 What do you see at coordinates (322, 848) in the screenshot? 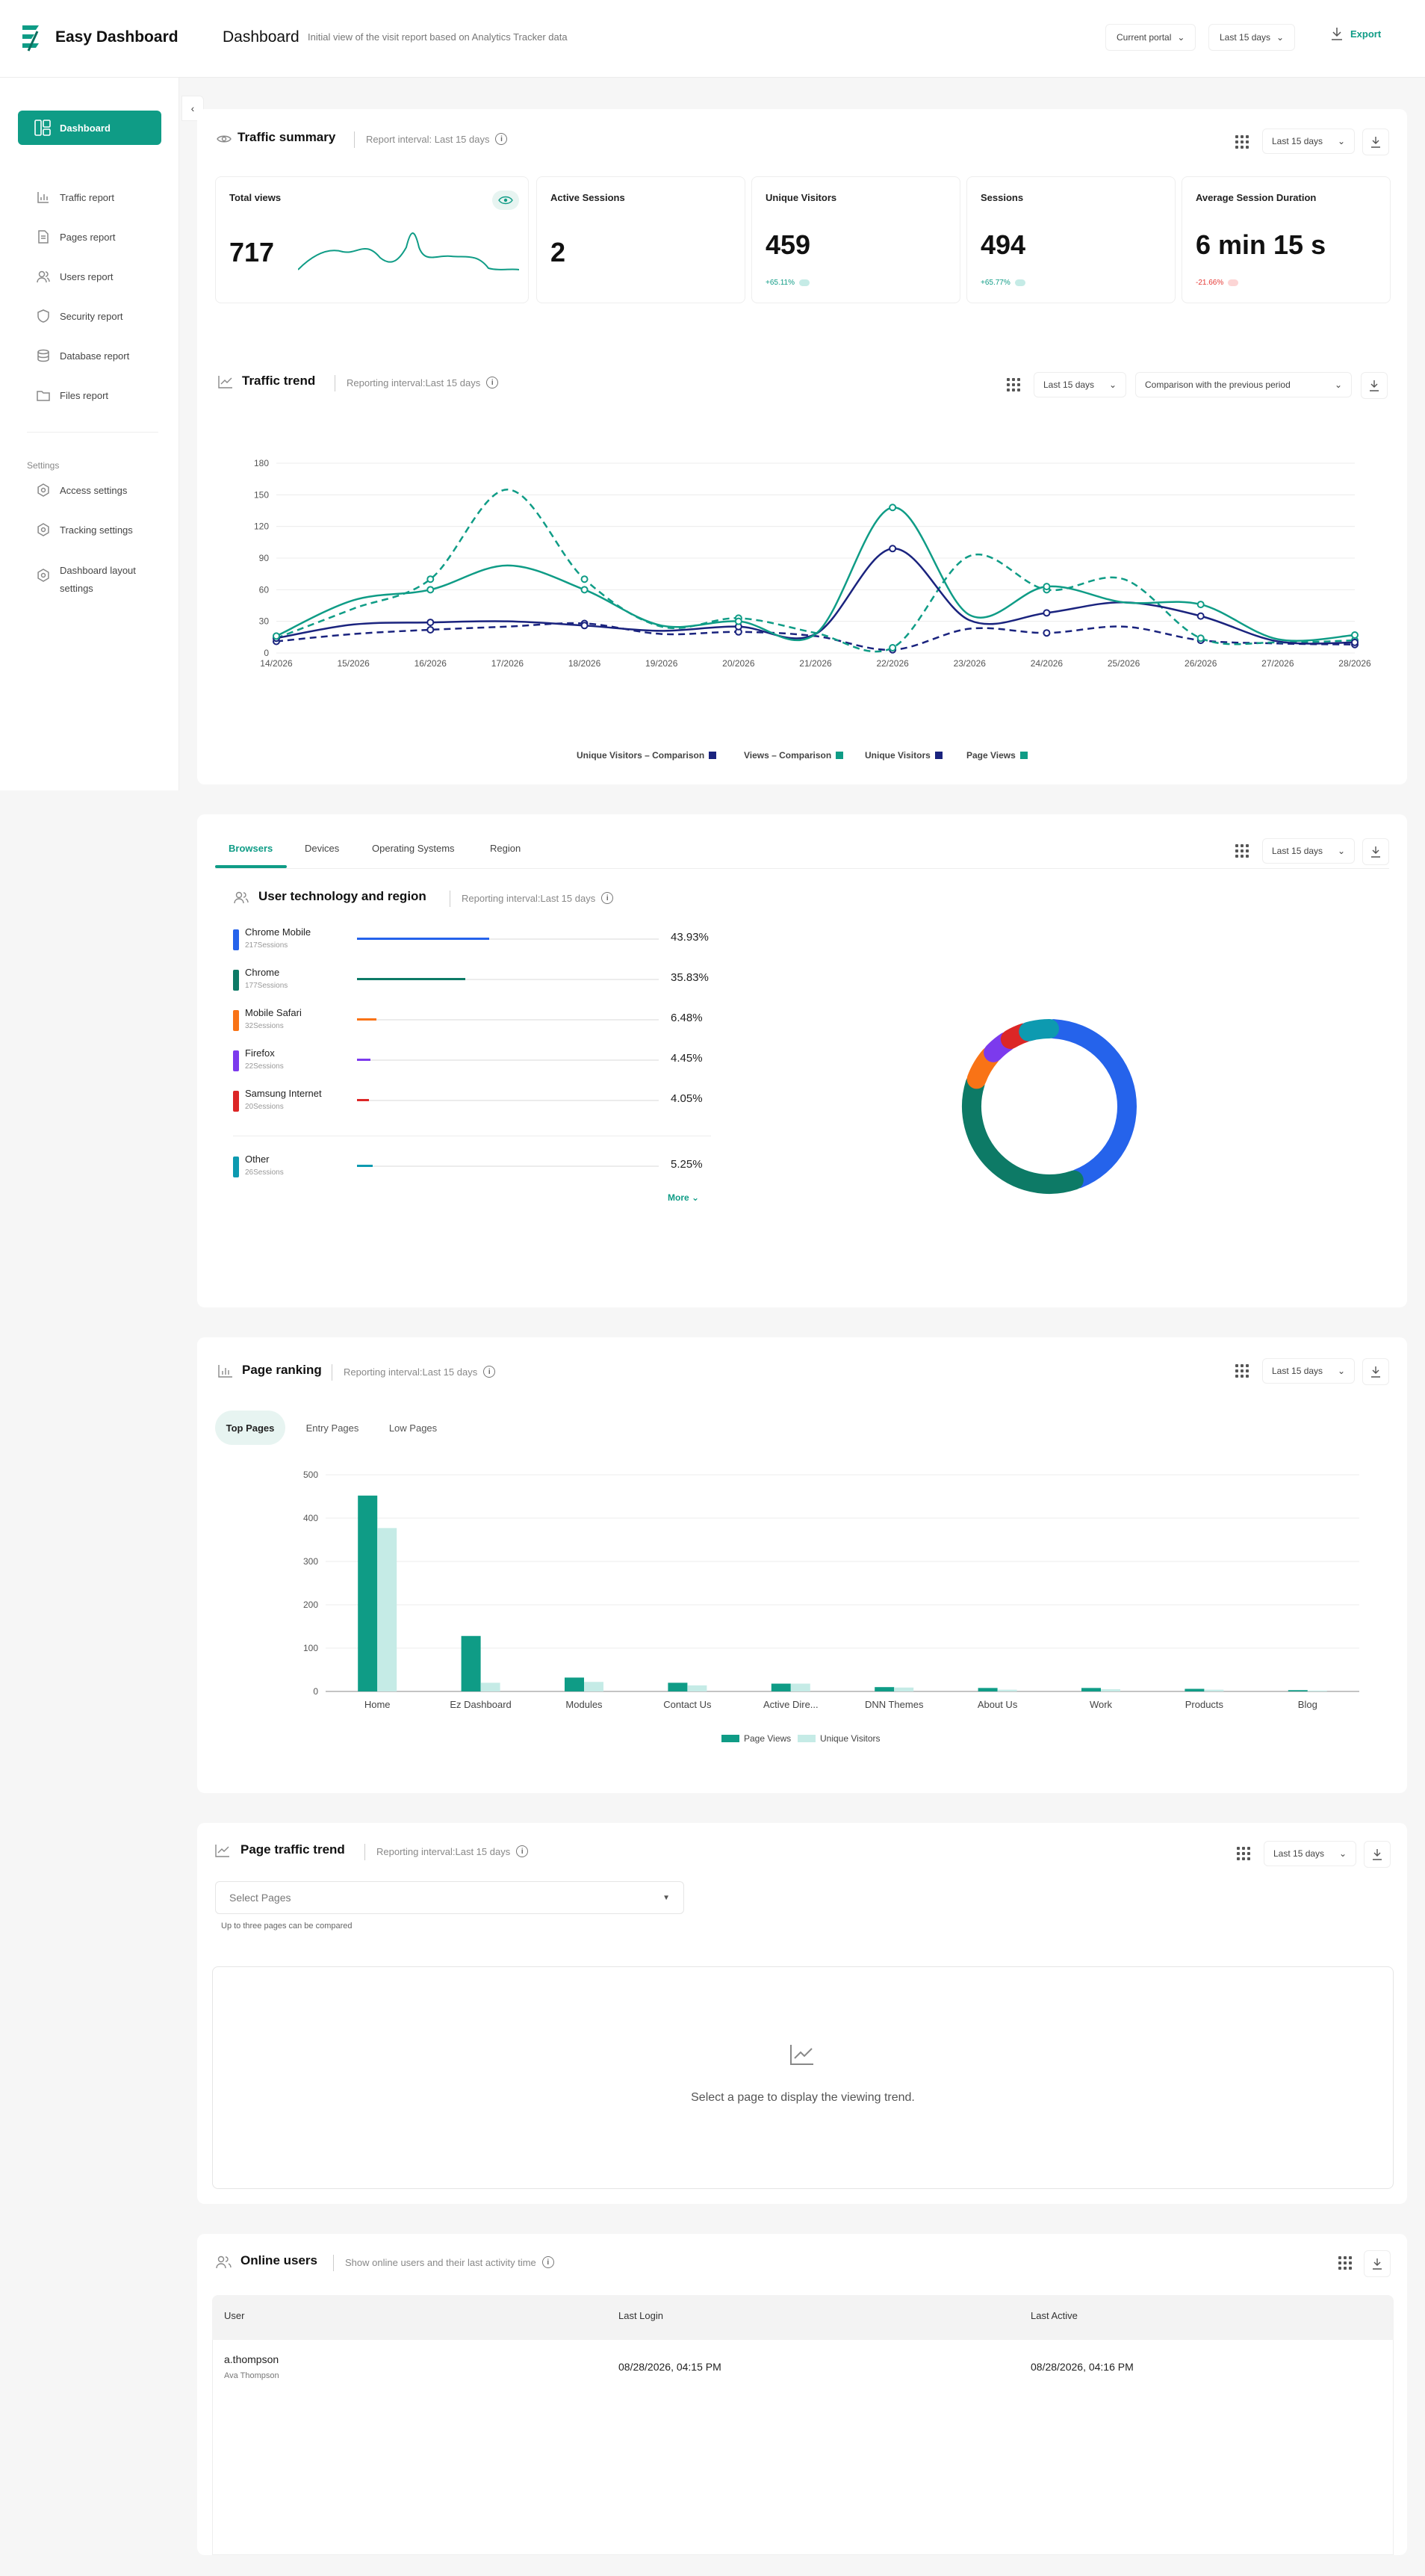
I see `tab-devices: Devices` at bounding box center [322, 848].